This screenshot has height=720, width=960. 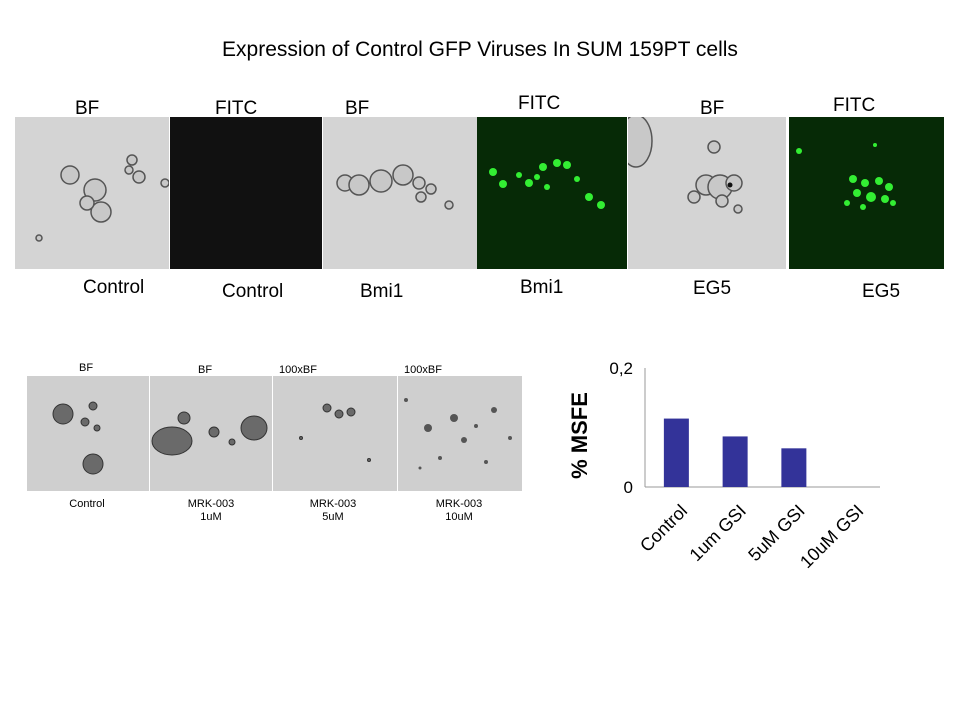 What do you see at coordinates (333, 504) in the screenshot?
I see `caption-bottom-5um-line1: MRK-003` at bounding box center [333, 504].